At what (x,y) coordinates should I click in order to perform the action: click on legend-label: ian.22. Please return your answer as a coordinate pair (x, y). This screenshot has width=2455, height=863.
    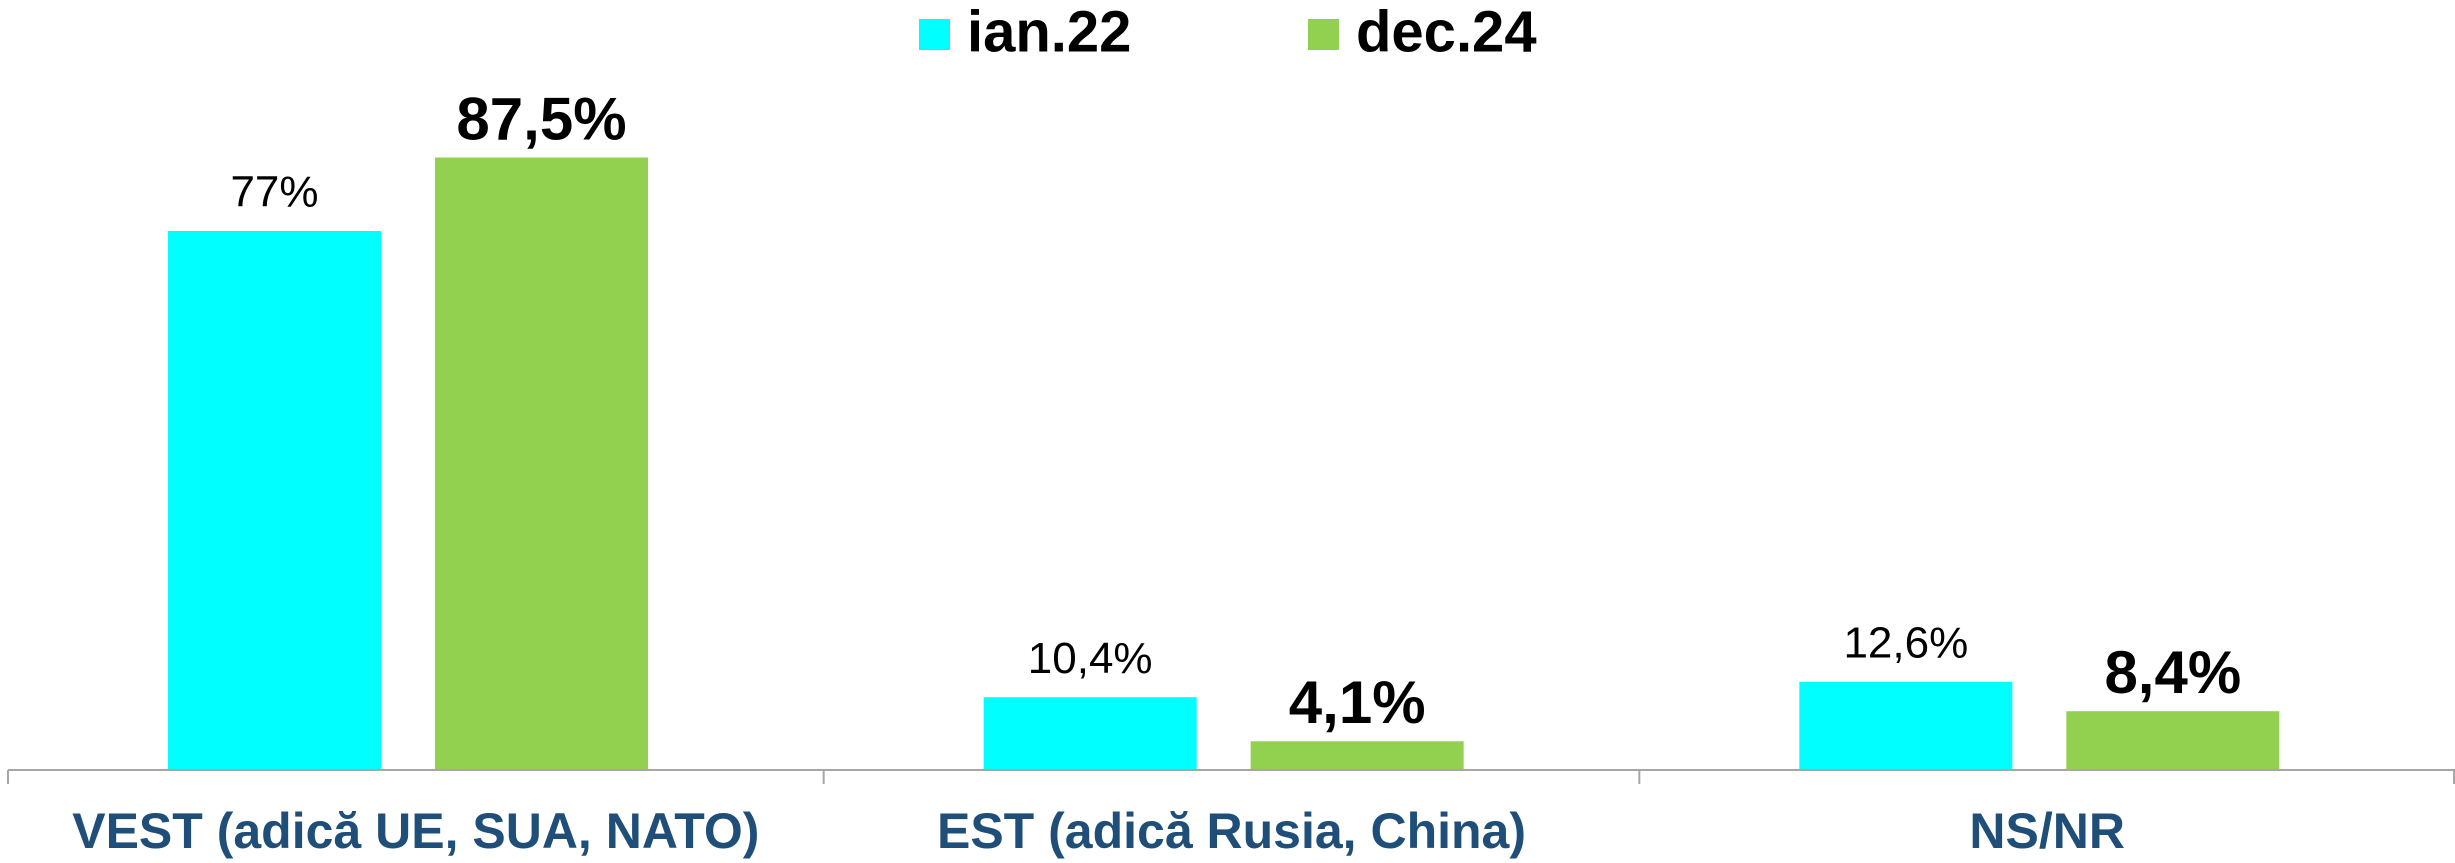
    Looking at the image, I should click on (1049, 32).